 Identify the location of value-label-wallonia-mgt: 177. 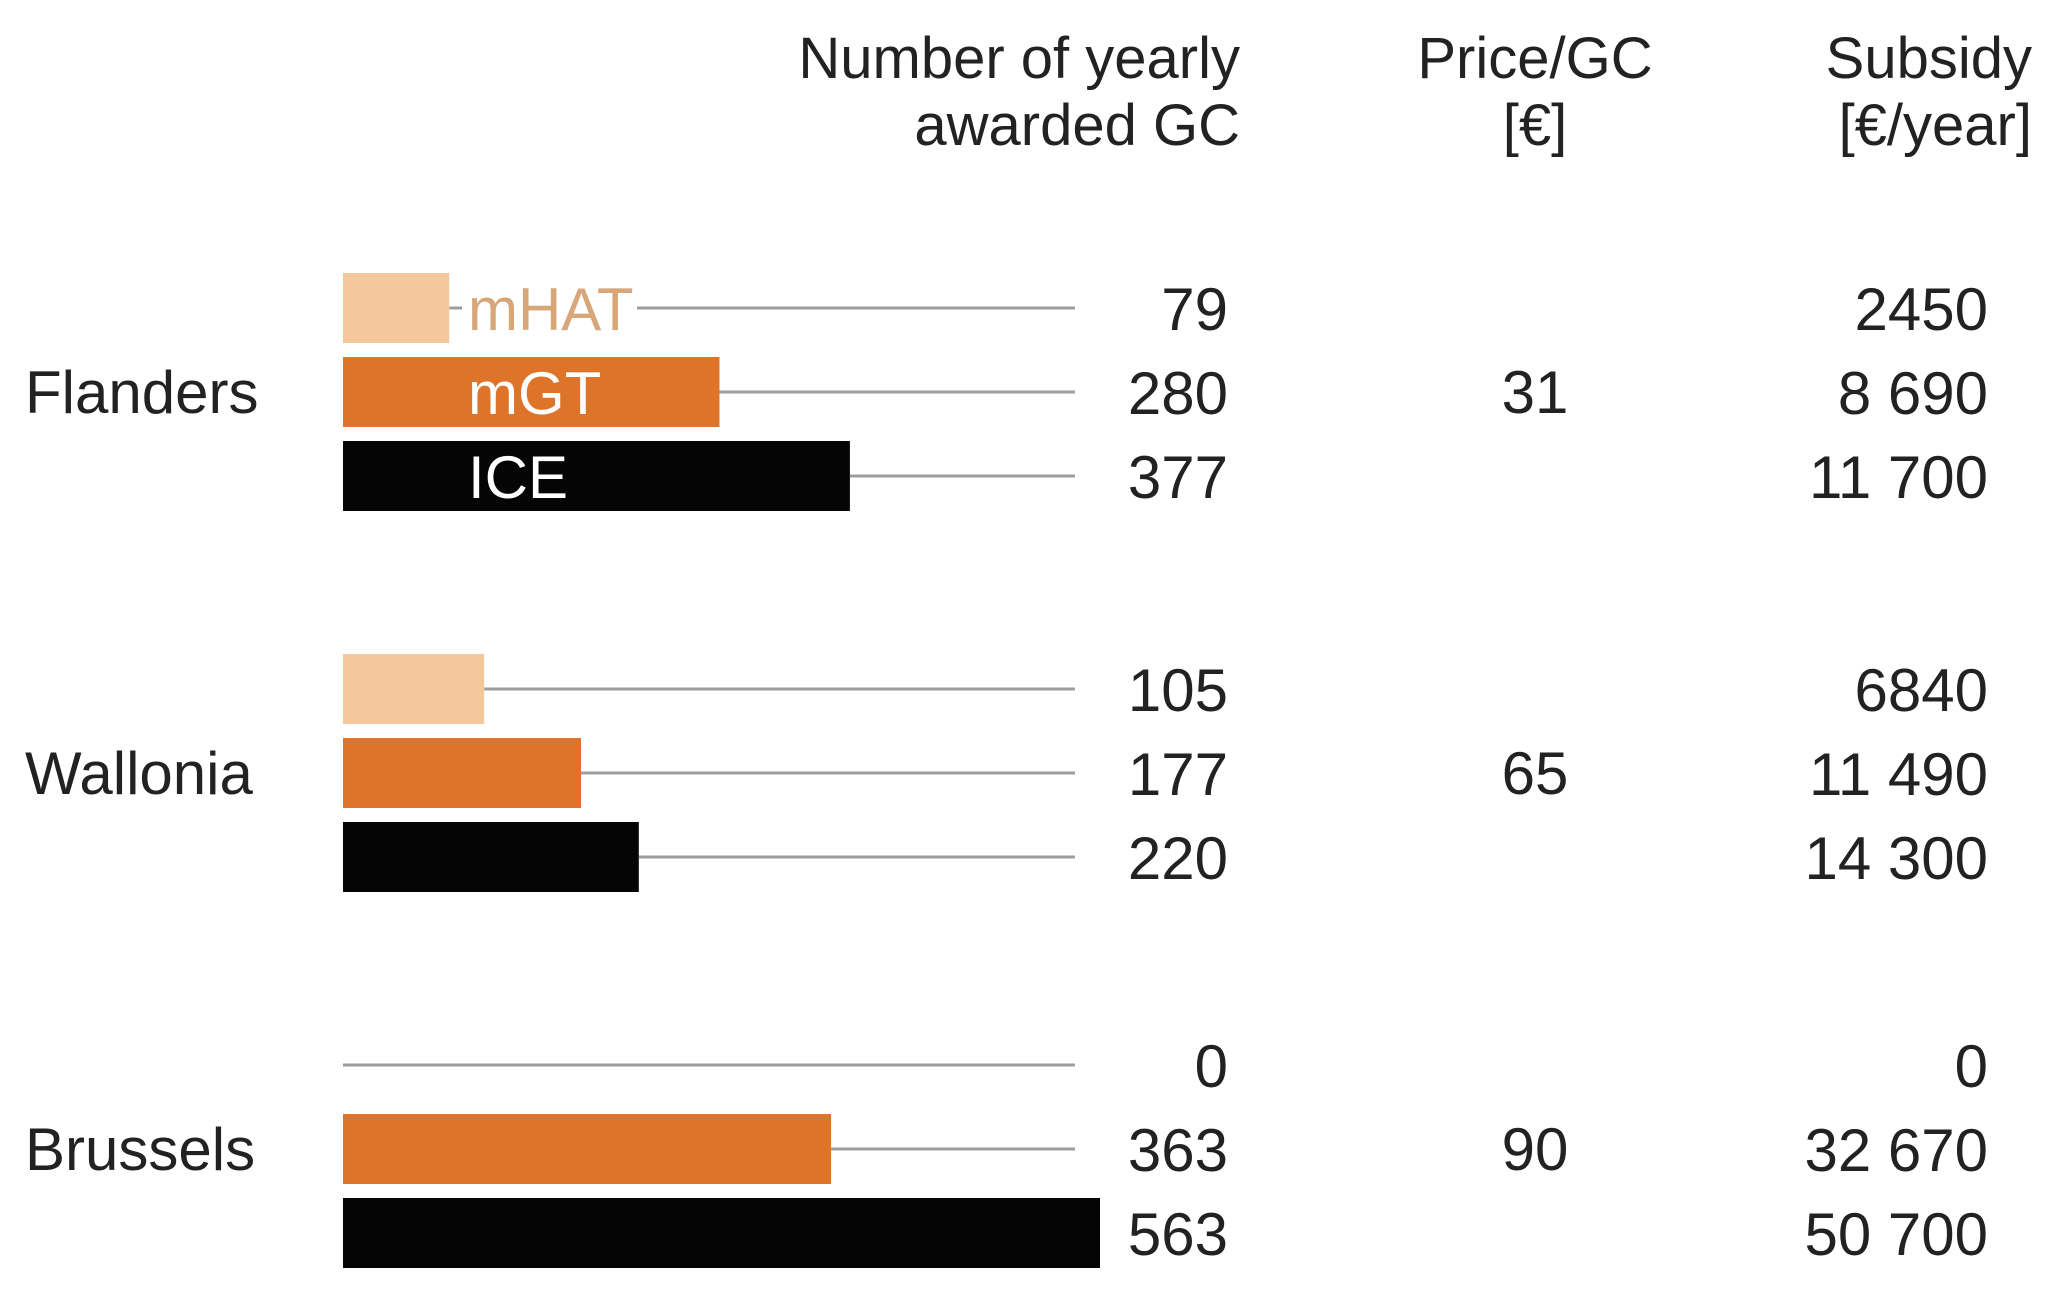
(1178, 774).